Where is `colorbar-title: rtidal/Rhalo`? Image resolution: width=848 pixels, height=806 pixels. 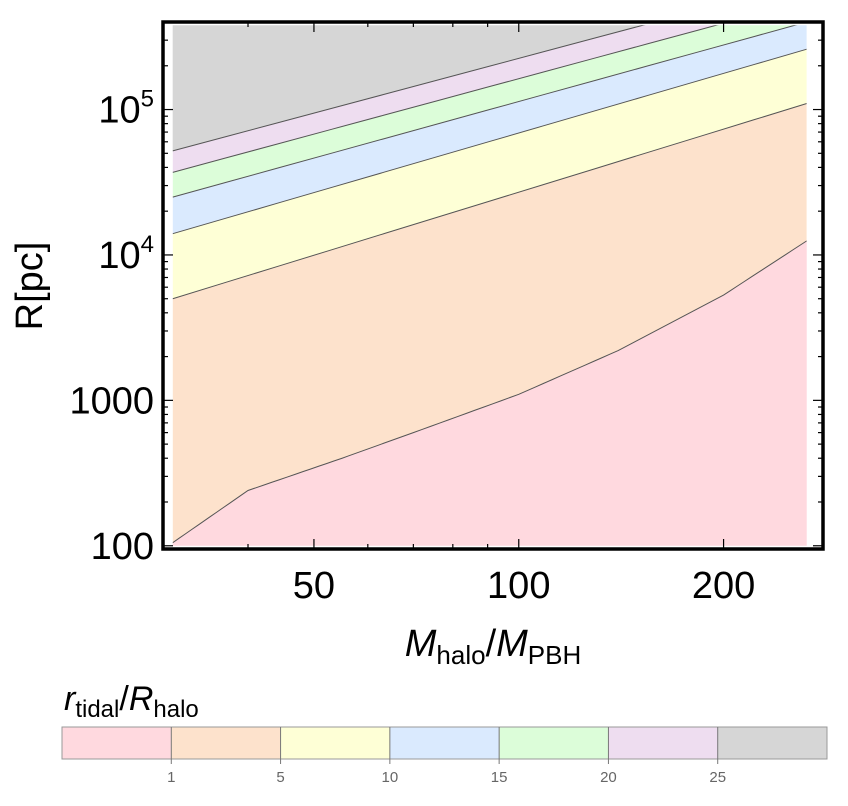 colorbar-title: rtidal/Rhalo is located at coordinates (131, 701).